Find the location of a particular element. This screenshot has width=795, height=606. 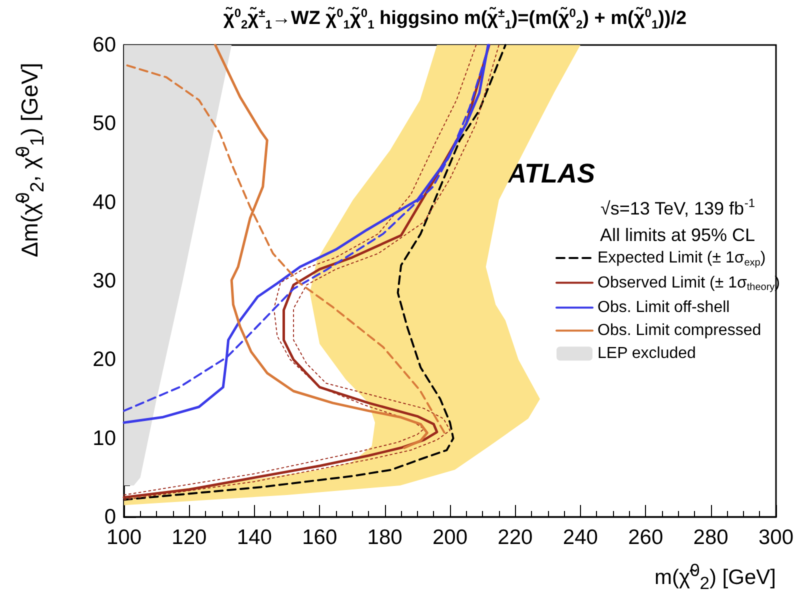

x-tick-label: 100 is located at coordinates (124, 537).